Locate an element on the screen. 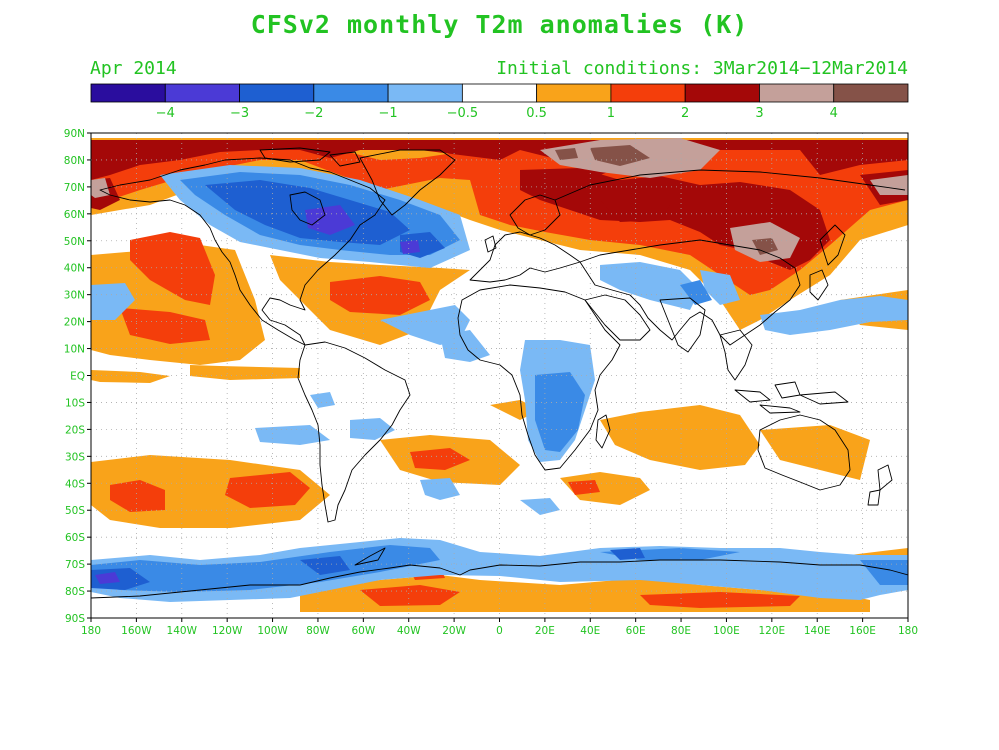 The image size is (999, 750). lon-label: 160E is located at coordinates (862, 631).